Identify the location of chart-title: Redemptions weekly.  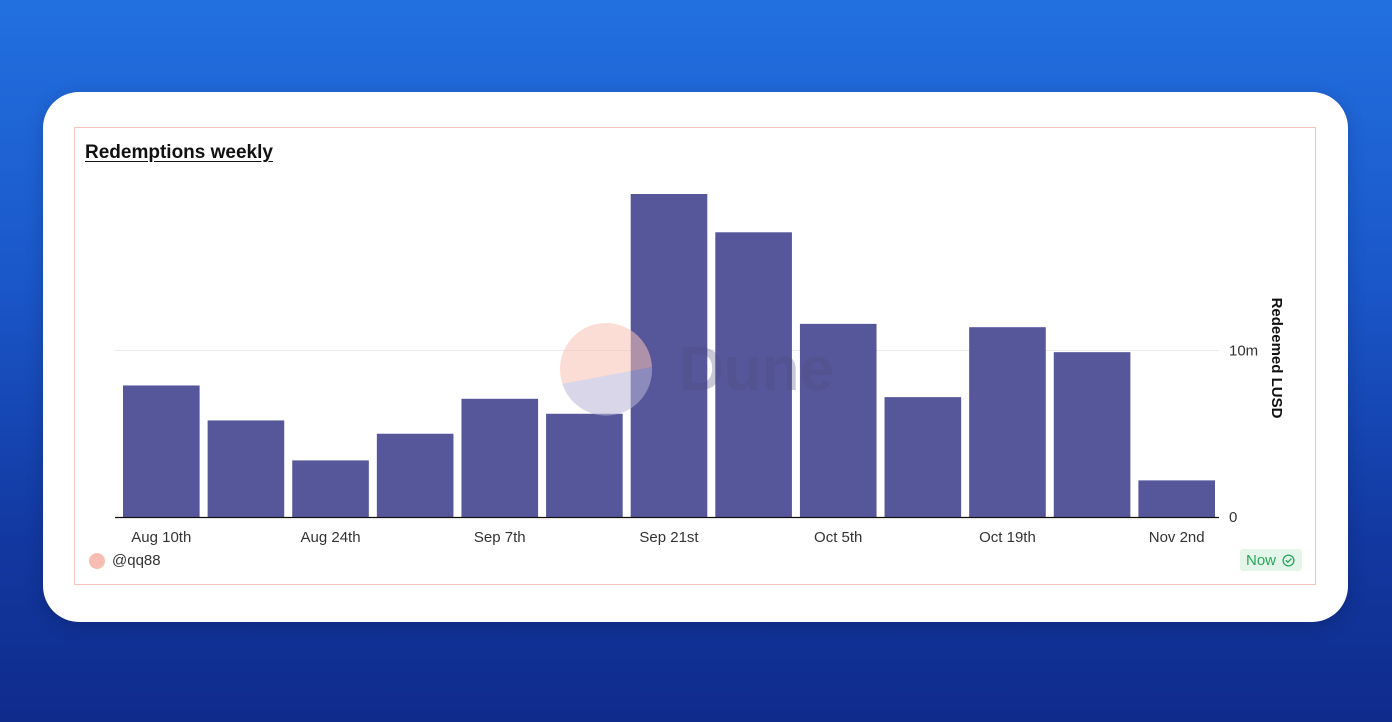
(179, 152).